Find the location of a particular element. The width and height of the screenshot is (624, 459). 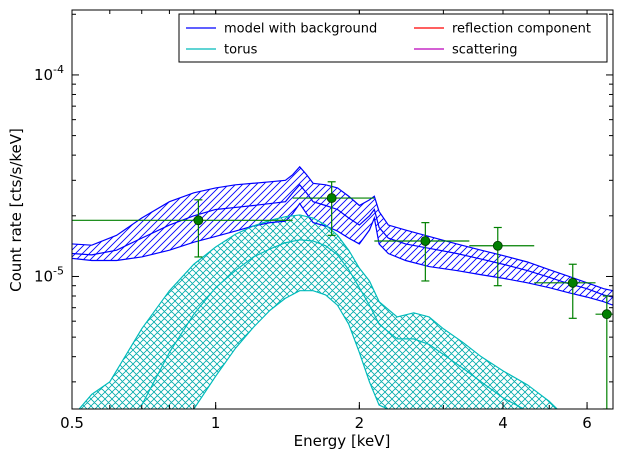

y-tick-label: 10⁻⁵ is located at coordinates (49, 274).